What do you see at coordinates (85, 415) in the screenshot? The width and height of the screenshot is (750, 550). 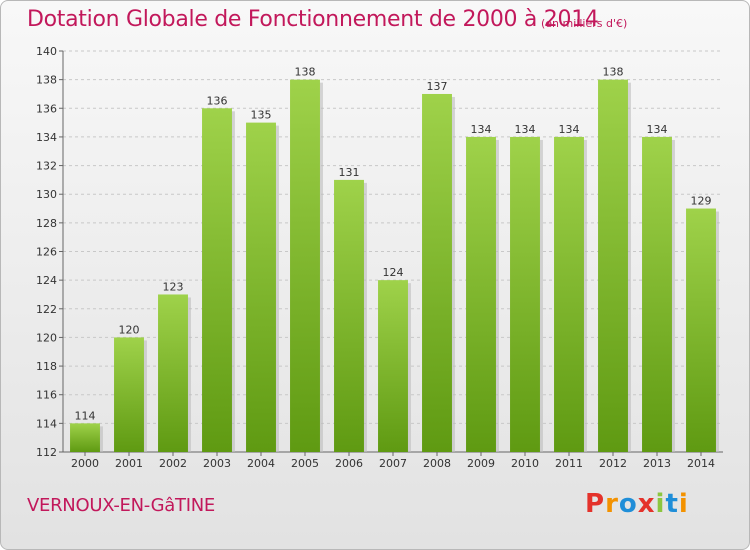 I see `data-label-2000: 114` at bounding box center [85, 415].